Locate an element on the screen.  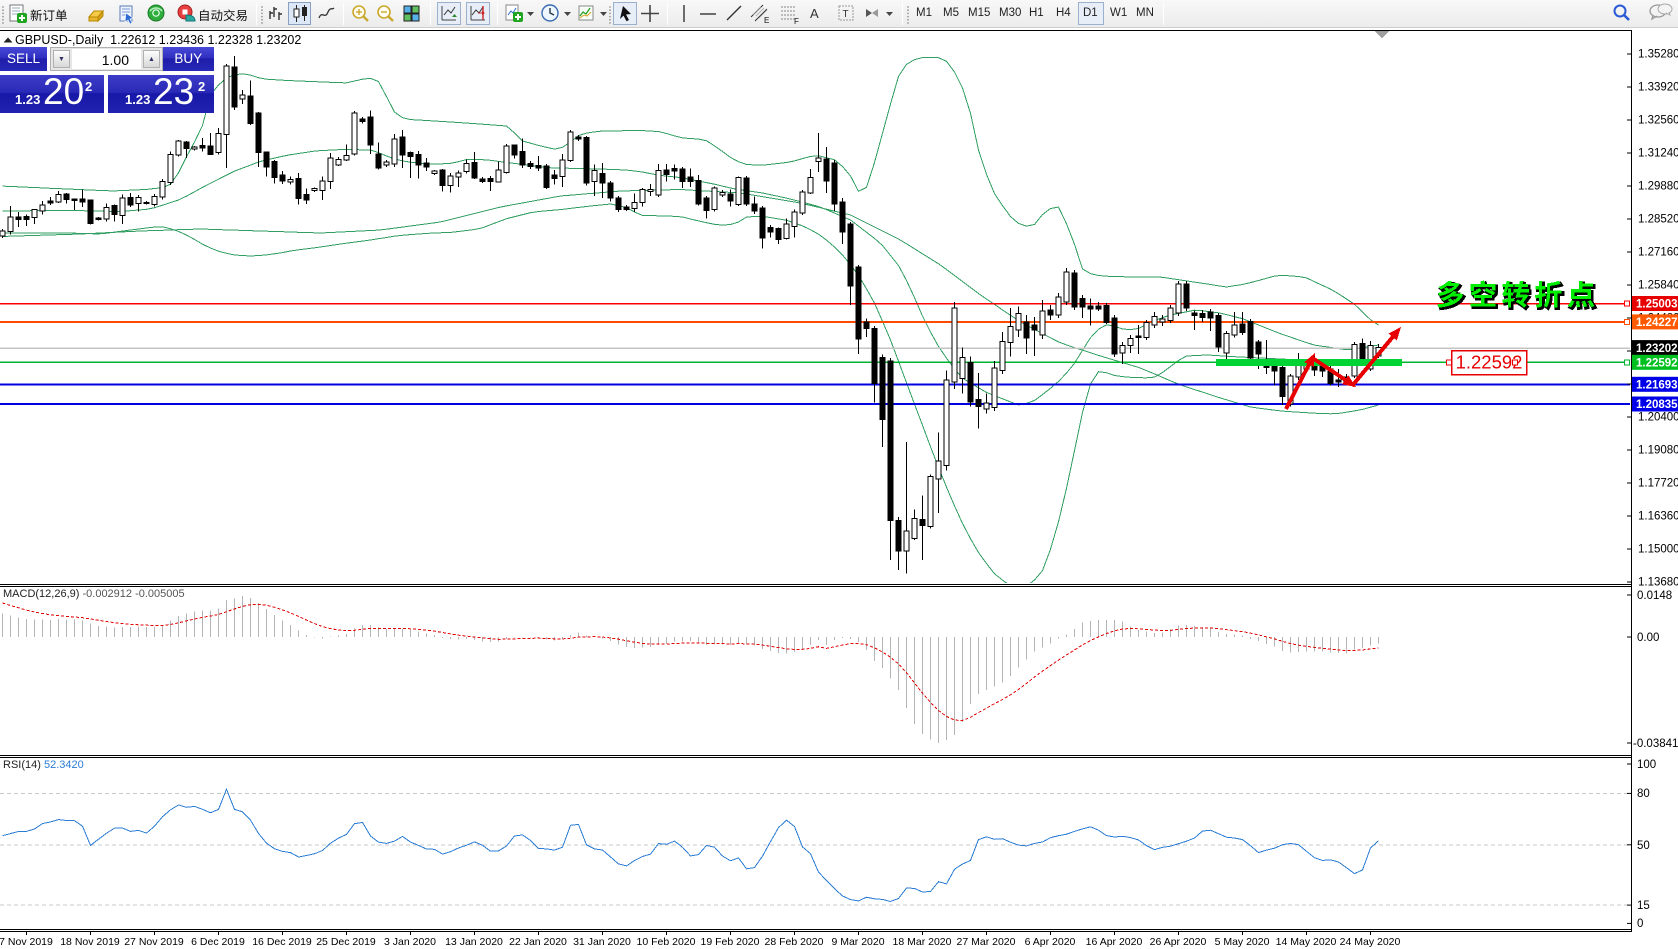
svg-text: 1.32560 is located at coordinates (1658, 121).